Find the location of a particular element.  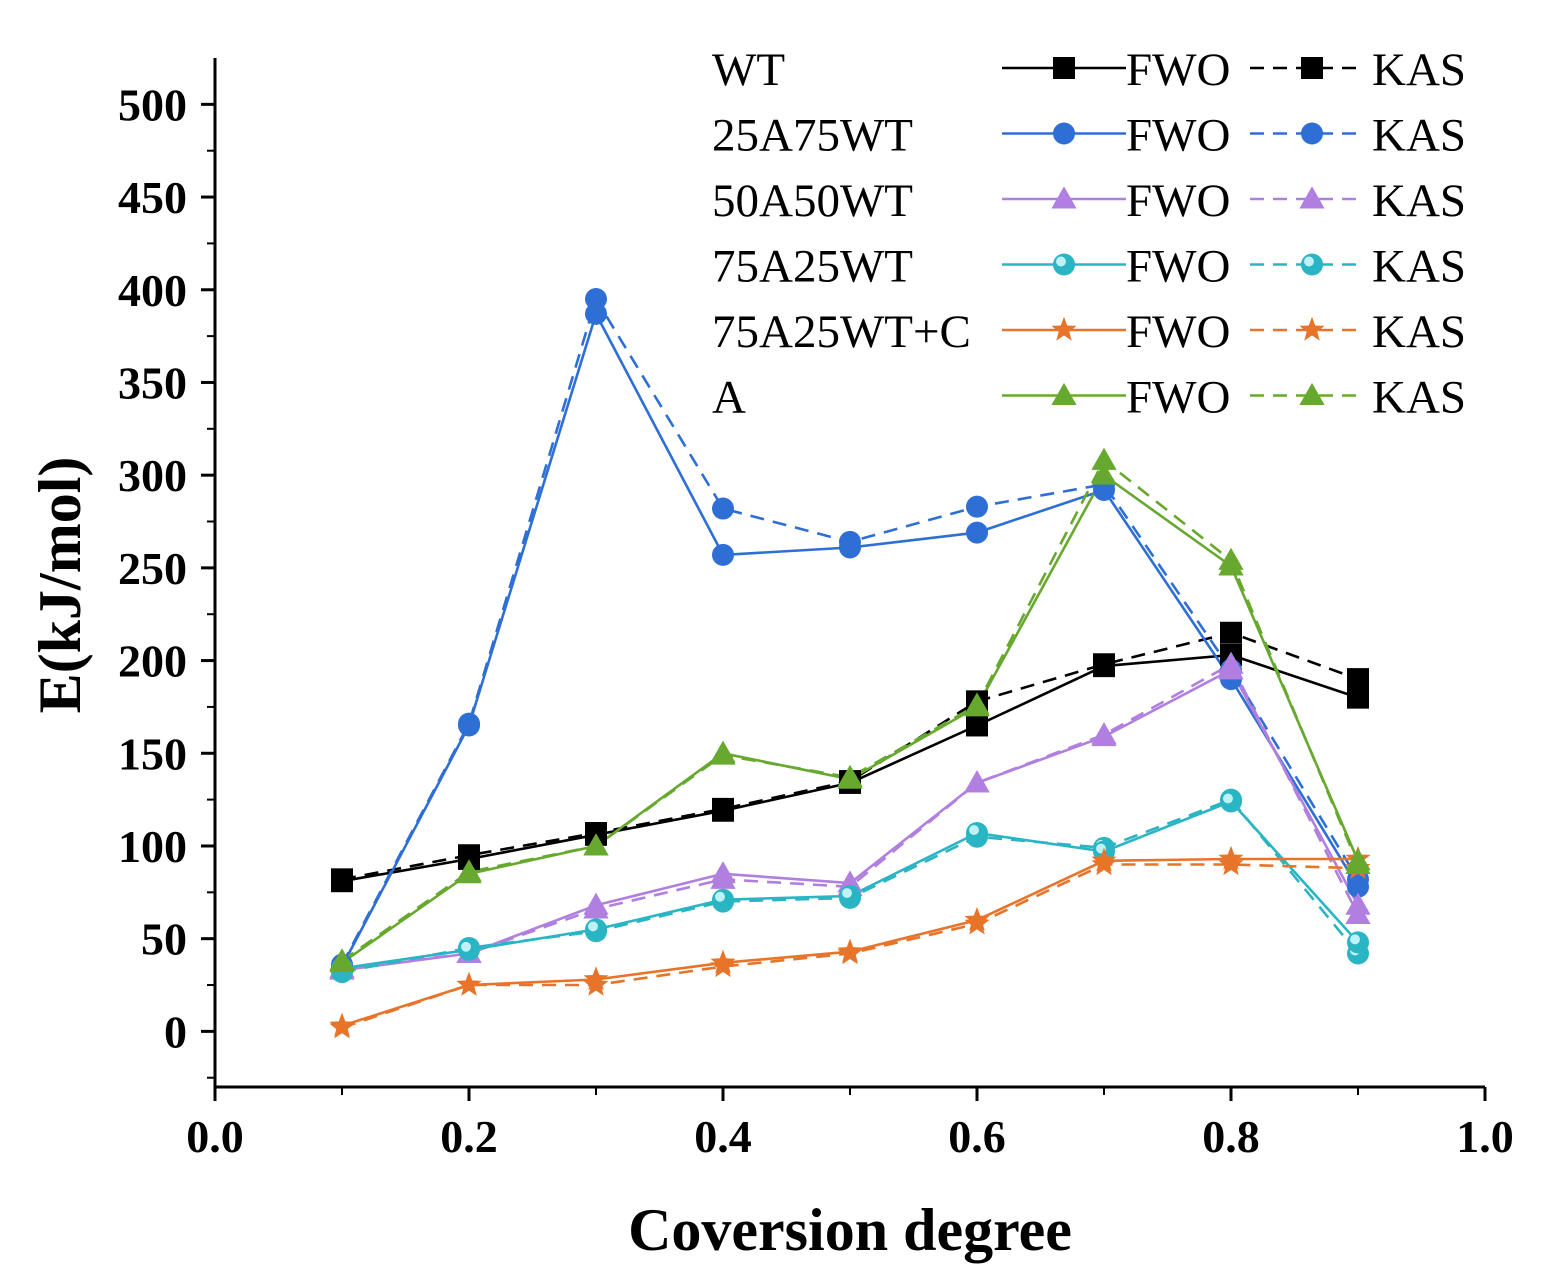

y-tick-label: 250 is located at coordinates (152, 568).